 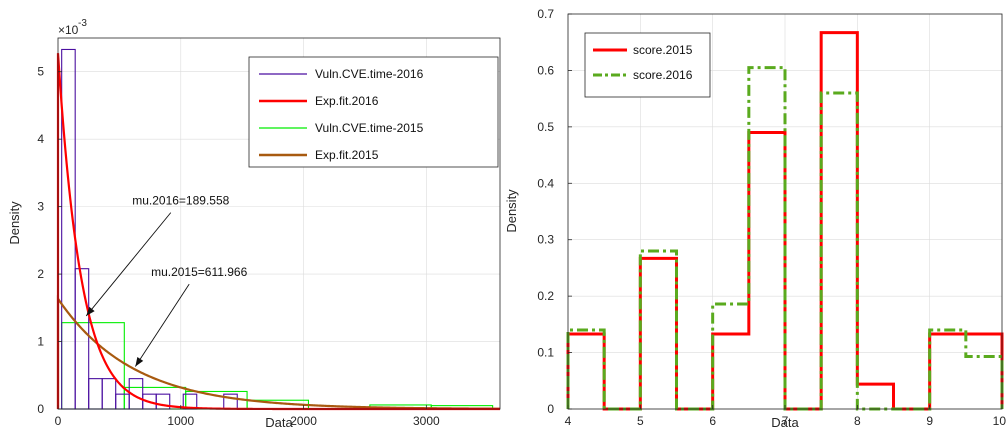 I want to click on right-xtick-label-5: 9, so click(x=929, y=421).